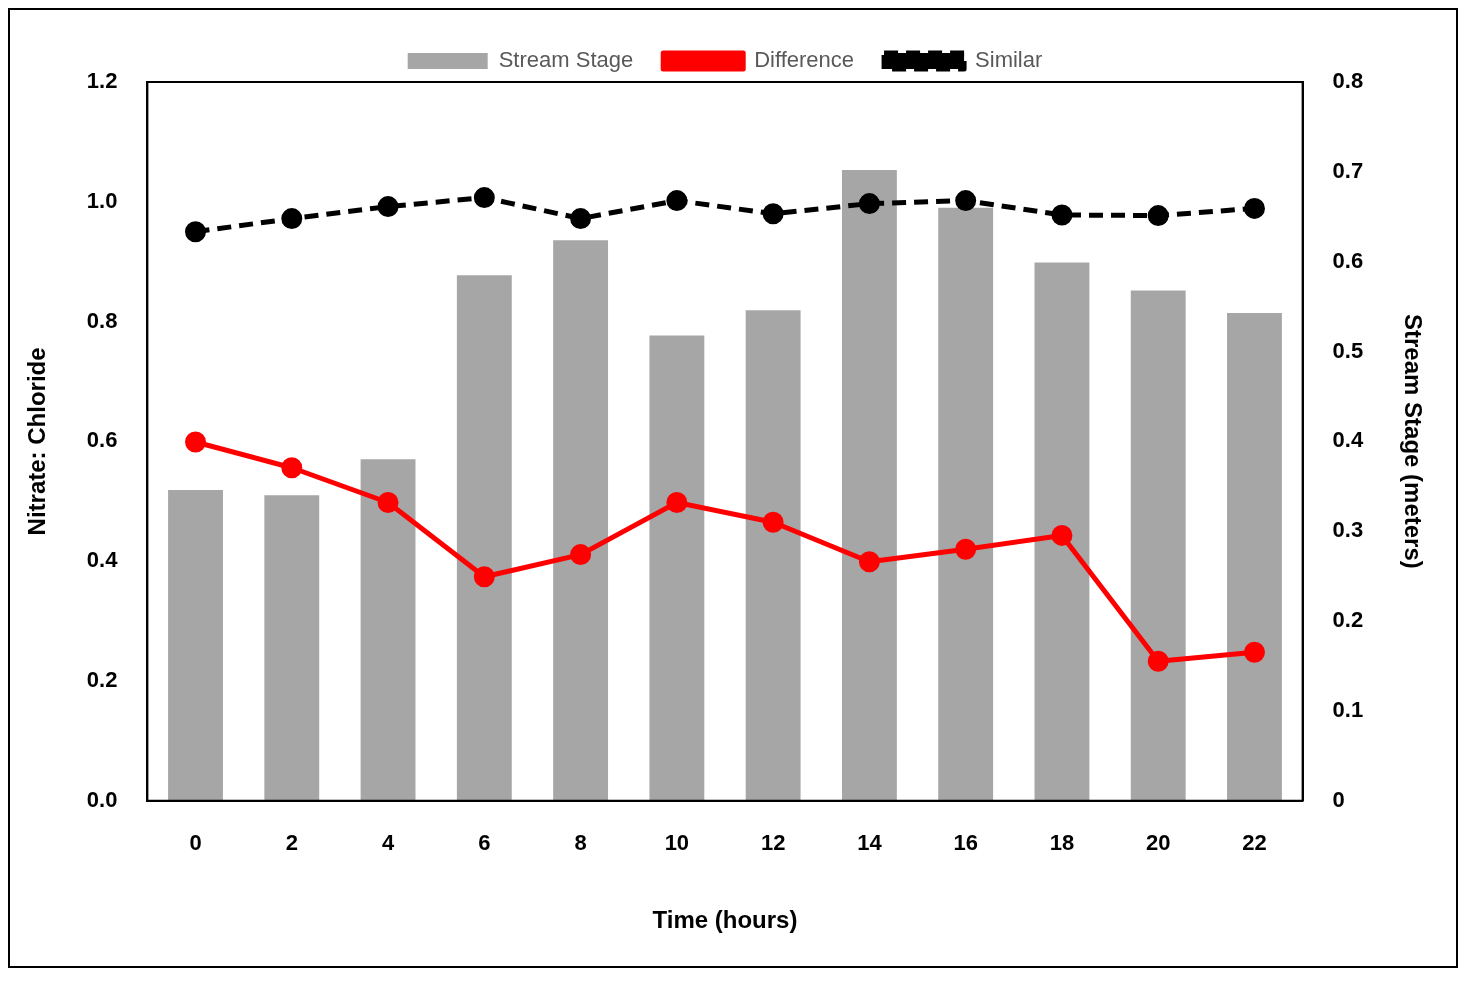 The width and height of the screenshot is (1481, 992). What do you see at coordinates (195, 843) in the screenshot?
I see `x-tick-label: 0` at bounding box center [195, 843].